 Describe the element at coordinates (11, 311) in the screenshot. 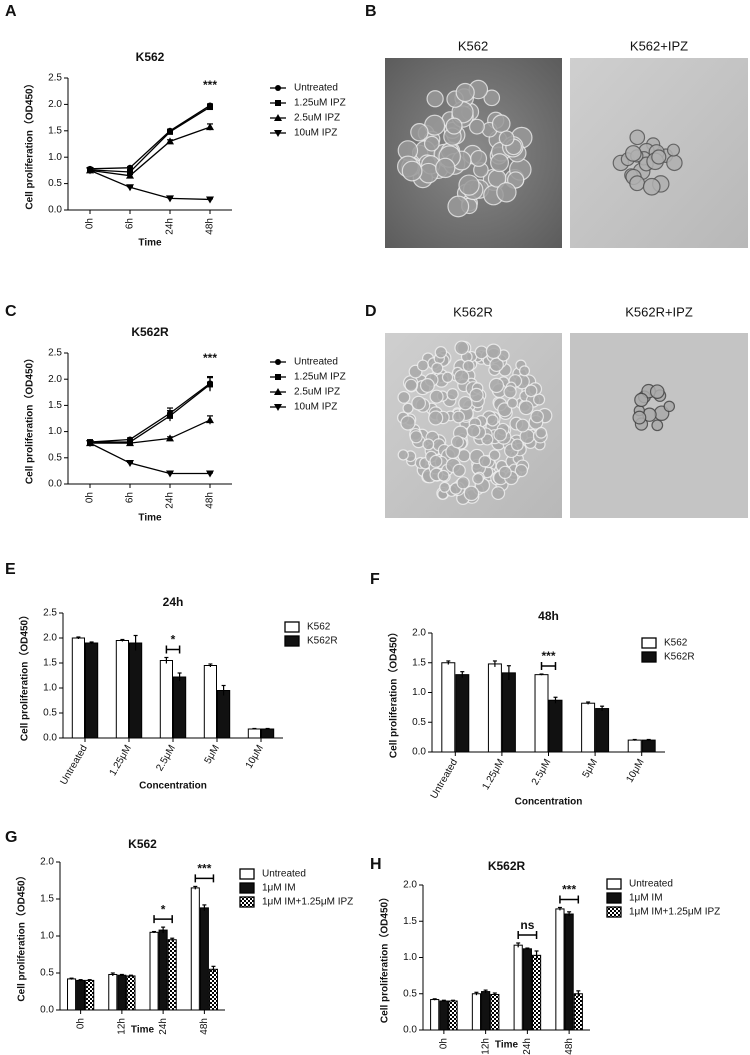

I see `panel-label: C` at that location.